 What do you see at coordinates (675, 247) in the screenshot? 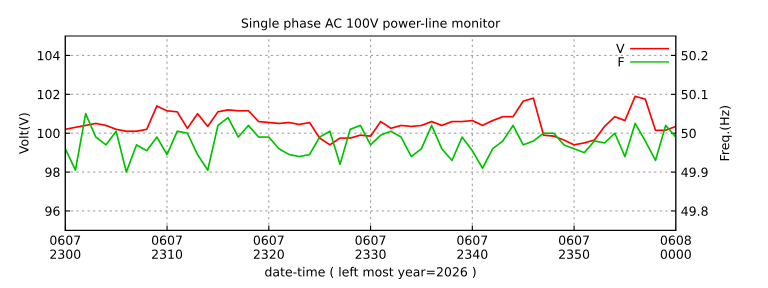
I see `x-tick-label: 0608 0000` at bounding box center [675, 247].